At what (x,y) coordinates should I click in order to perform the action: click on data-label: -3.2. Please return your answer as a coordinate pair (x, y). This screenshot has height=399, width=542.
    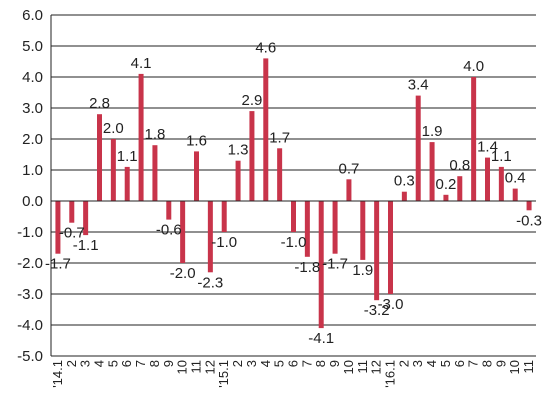
    Looking at the image, I should click on (377, 310).